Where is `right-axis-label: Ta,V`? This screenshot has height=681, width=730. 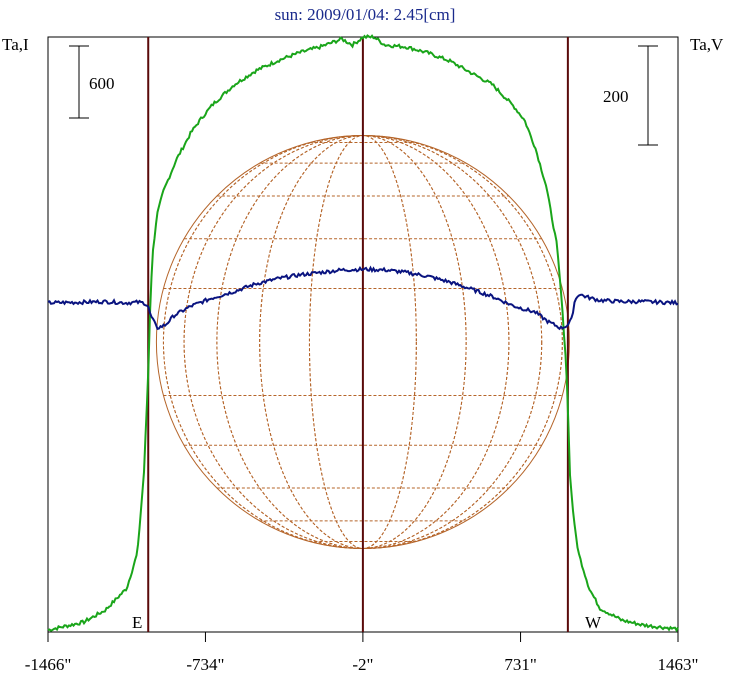 right-axis-label: Ta,V is located at coordinates (707, 44).